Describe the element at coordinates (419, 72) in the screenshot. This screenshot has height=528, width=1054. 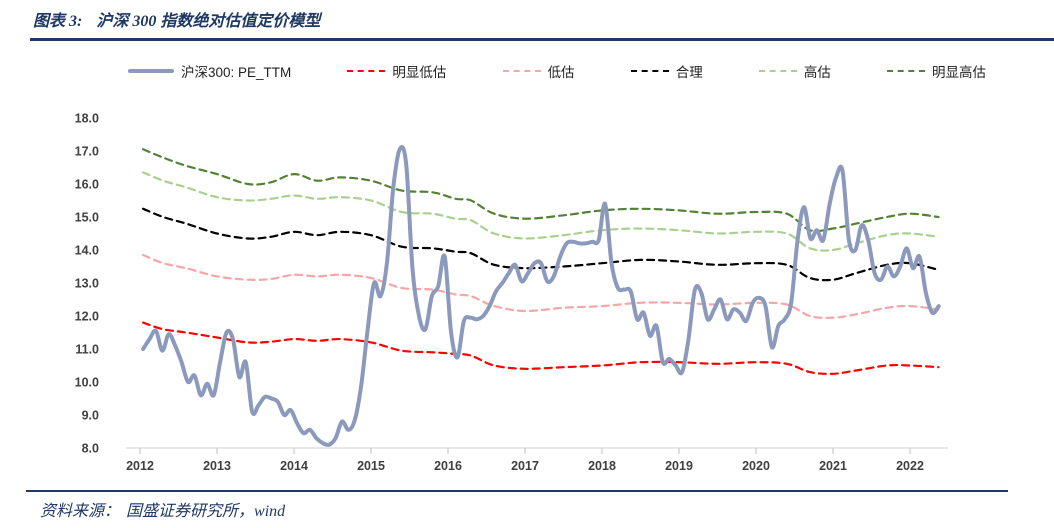
I see `legend-label-obvious-undervalued: 明显低估` at that location.